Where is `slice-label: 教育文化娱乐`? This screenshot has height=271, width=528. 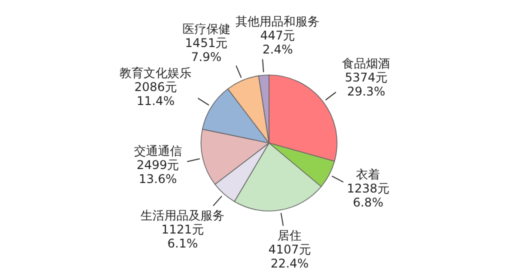
slice-label: 教育文化娱乐 is located at coordinates (156, 73).